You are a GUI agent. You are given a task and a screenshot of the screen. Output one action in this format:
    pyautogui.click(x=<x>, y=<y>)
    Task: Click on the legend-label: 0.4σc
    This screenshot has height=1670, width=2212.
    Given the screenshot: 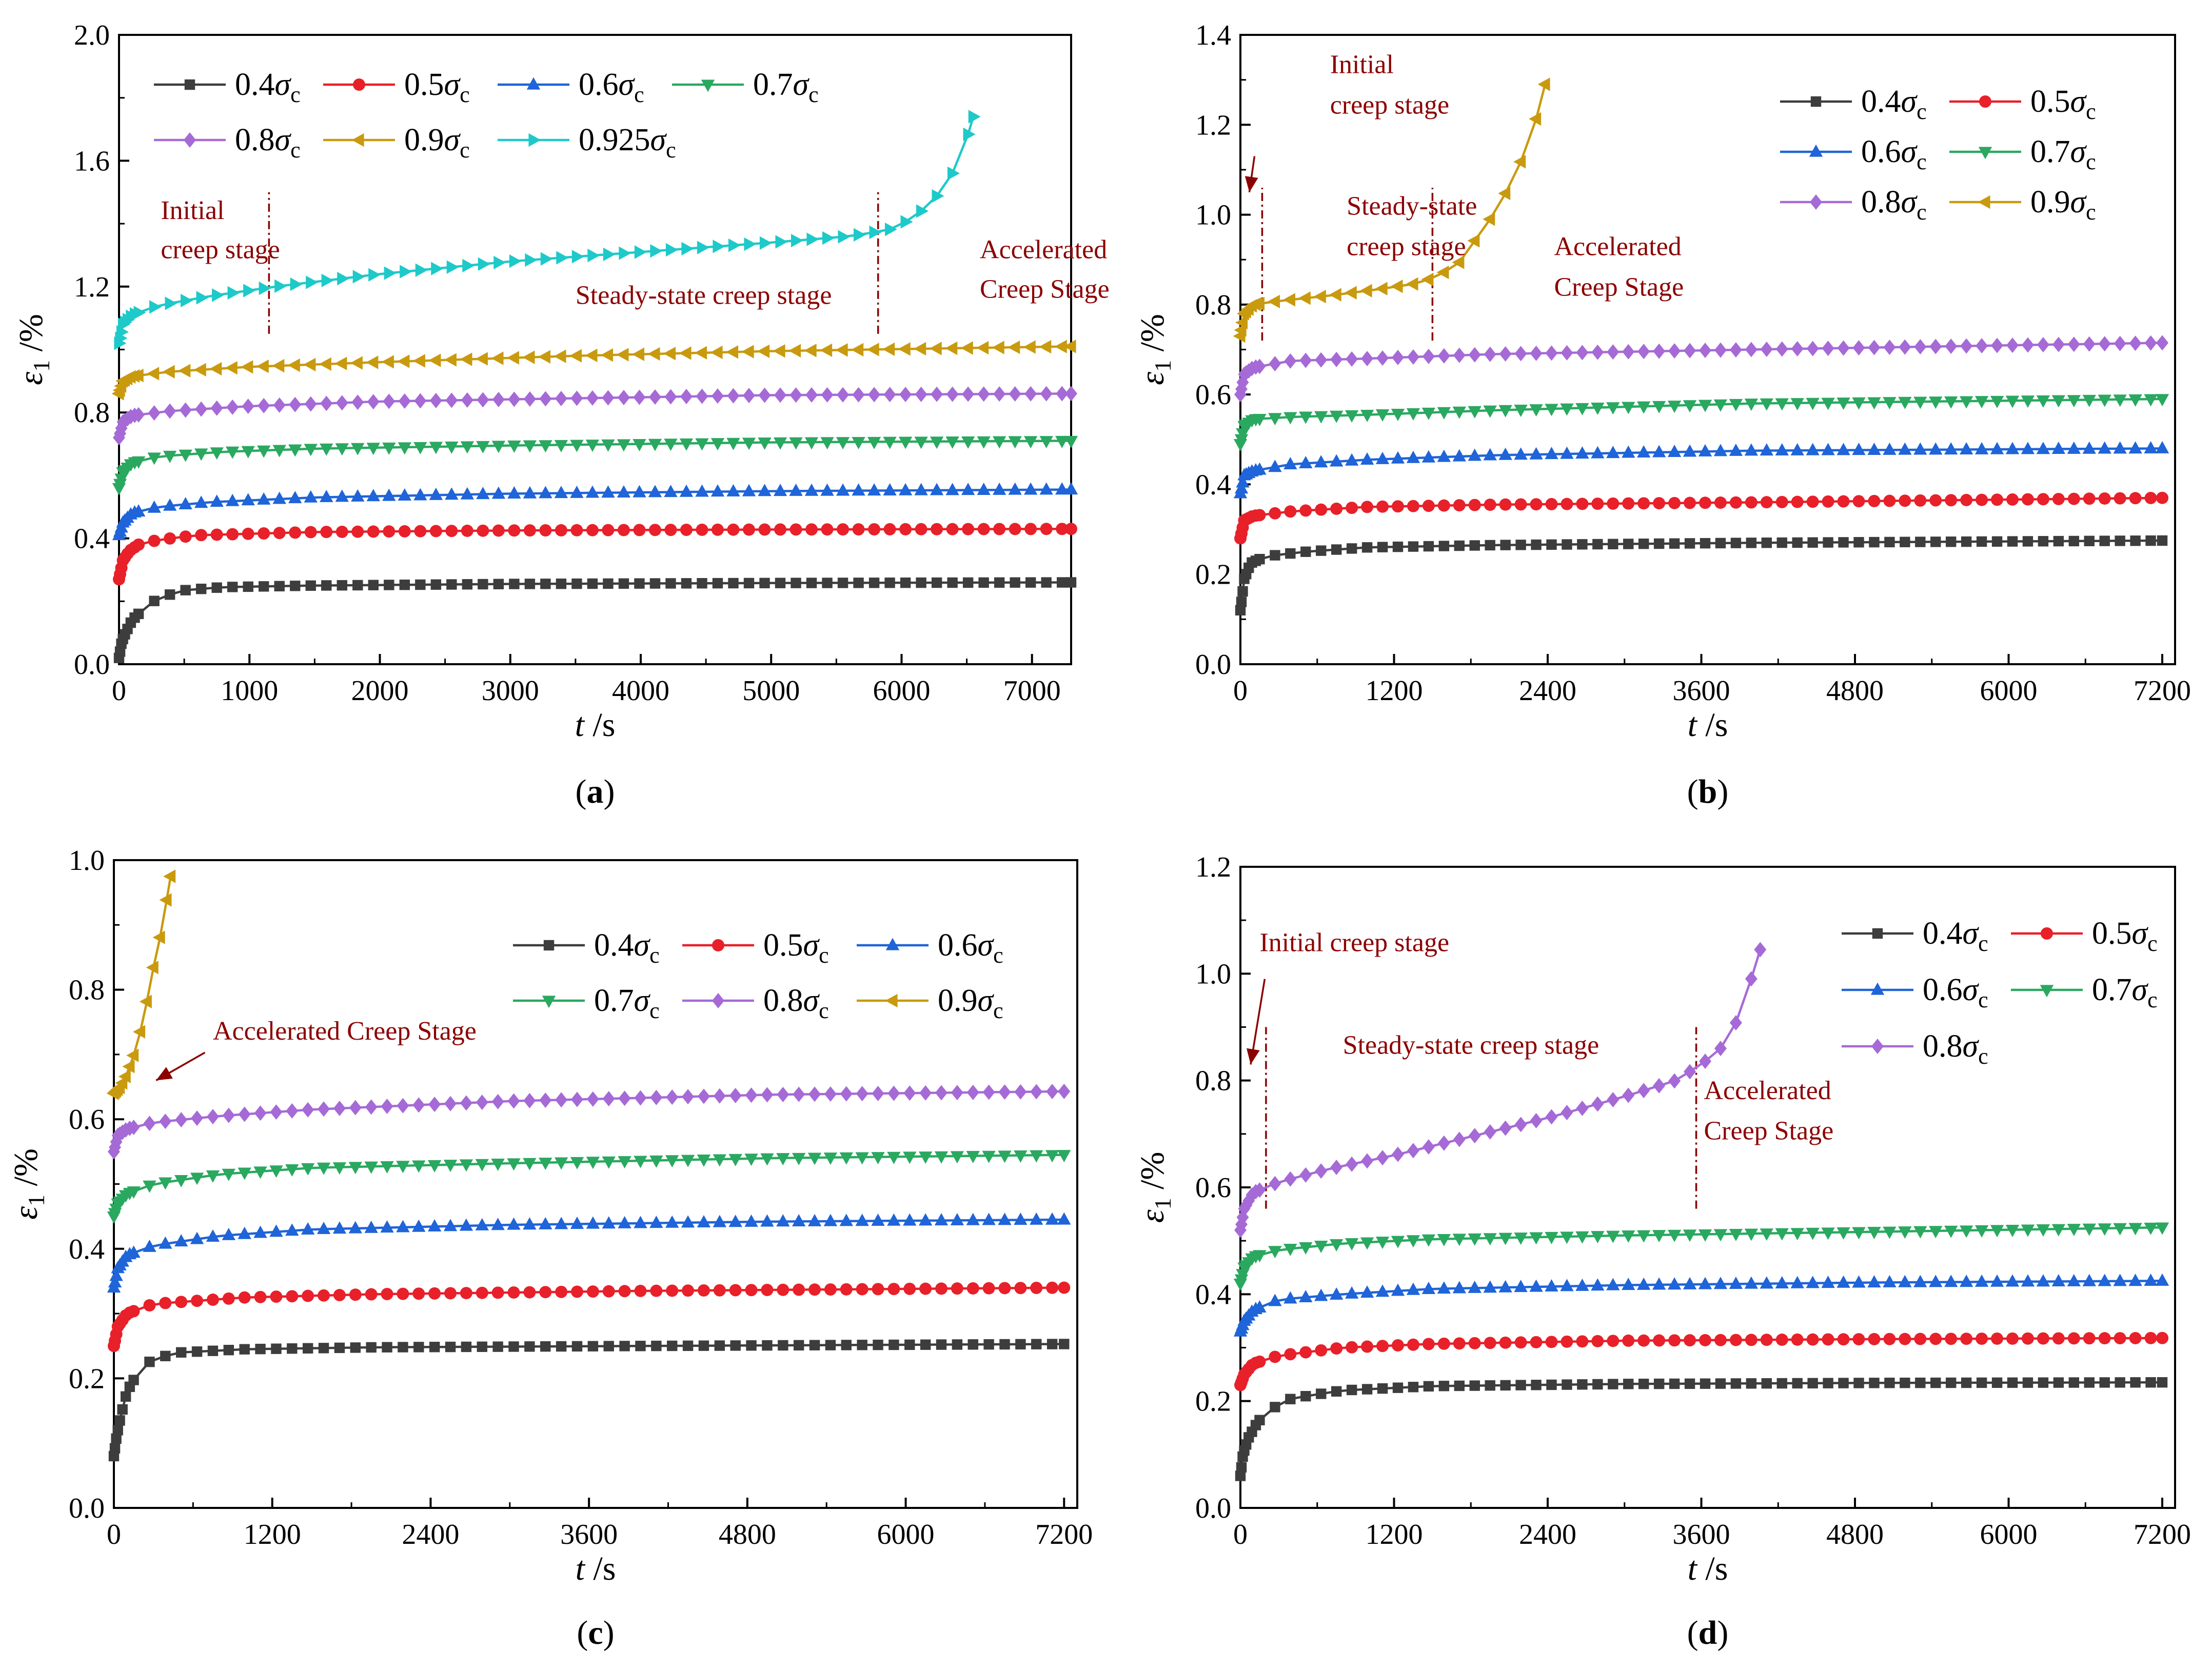 What is the action you would take?
    pyautogui.click(x=627, y=948)
    